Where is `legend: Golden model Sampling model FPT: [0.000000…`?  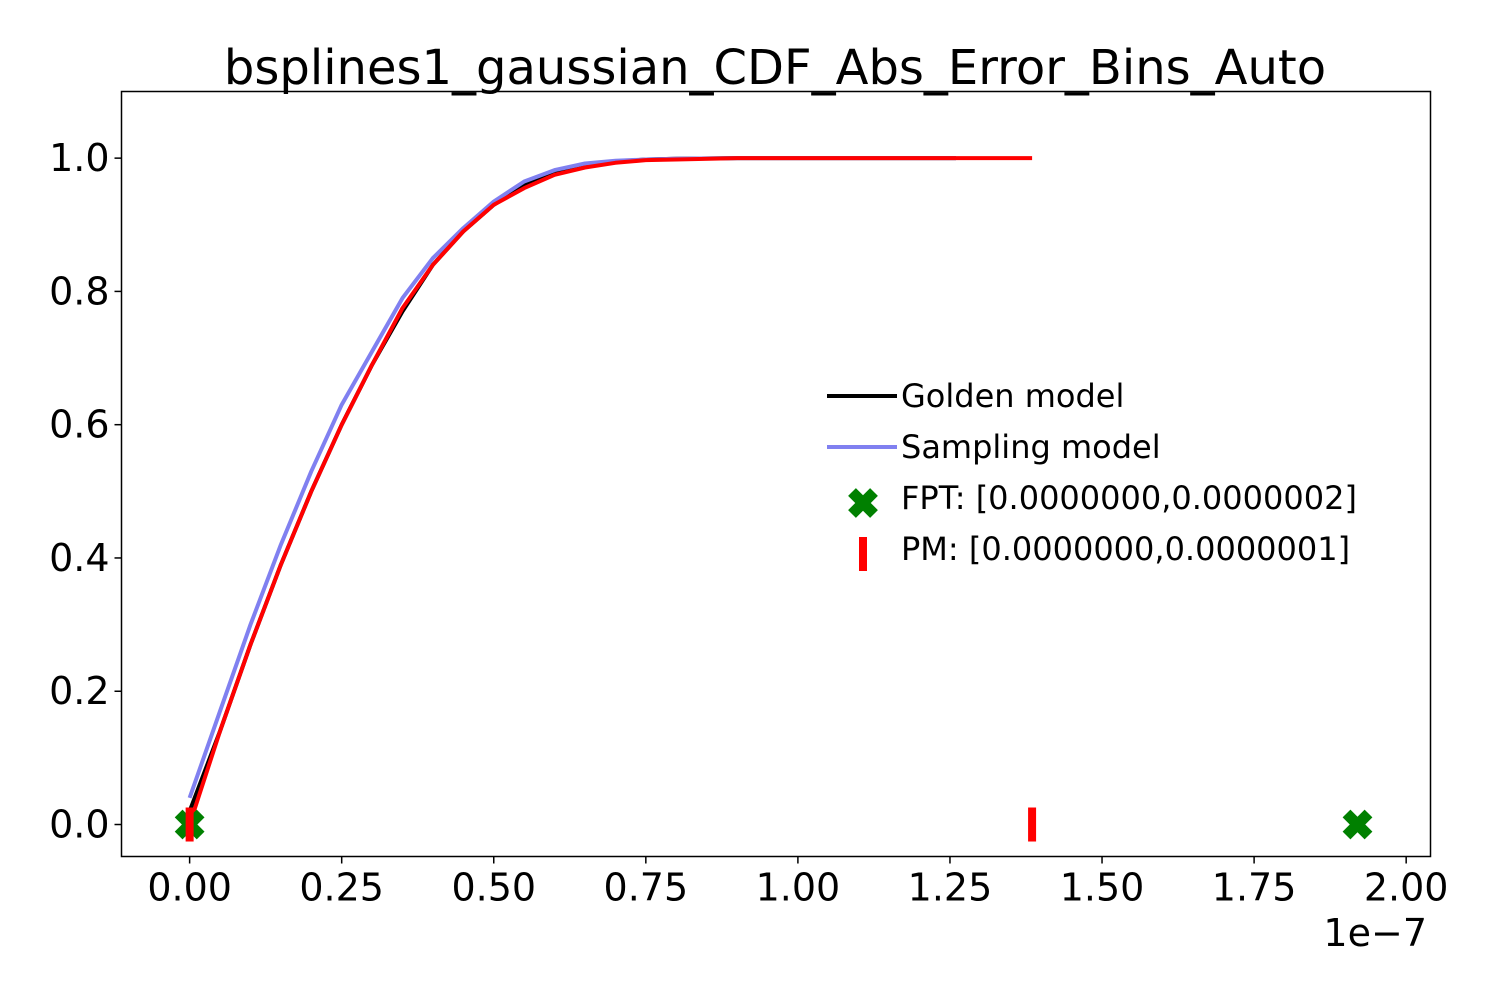 legend: Golden model Sampling model FPT: [0.000000… is located at coordinates (1092, 474).